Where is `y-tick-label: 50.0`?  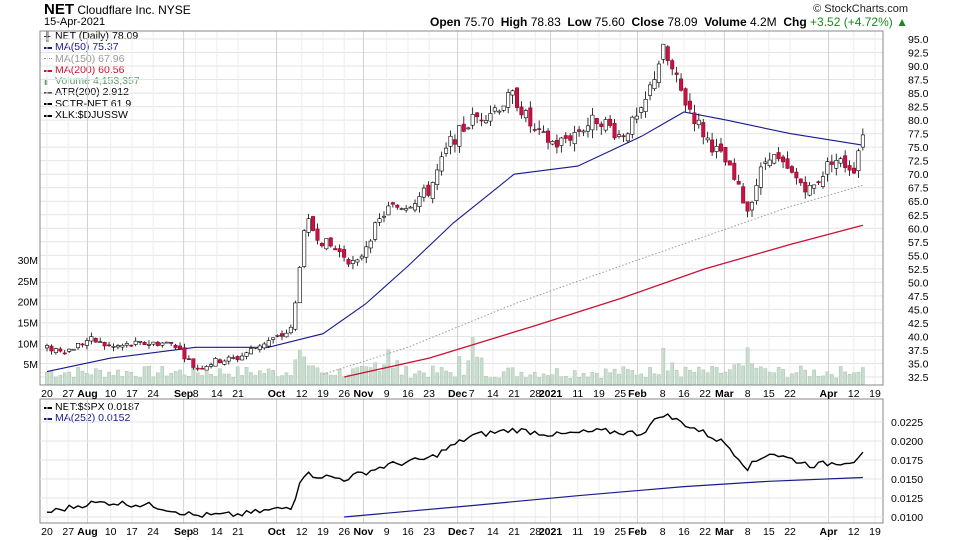 y-tick-label: 50.0 is located at coordinates (918, 283).